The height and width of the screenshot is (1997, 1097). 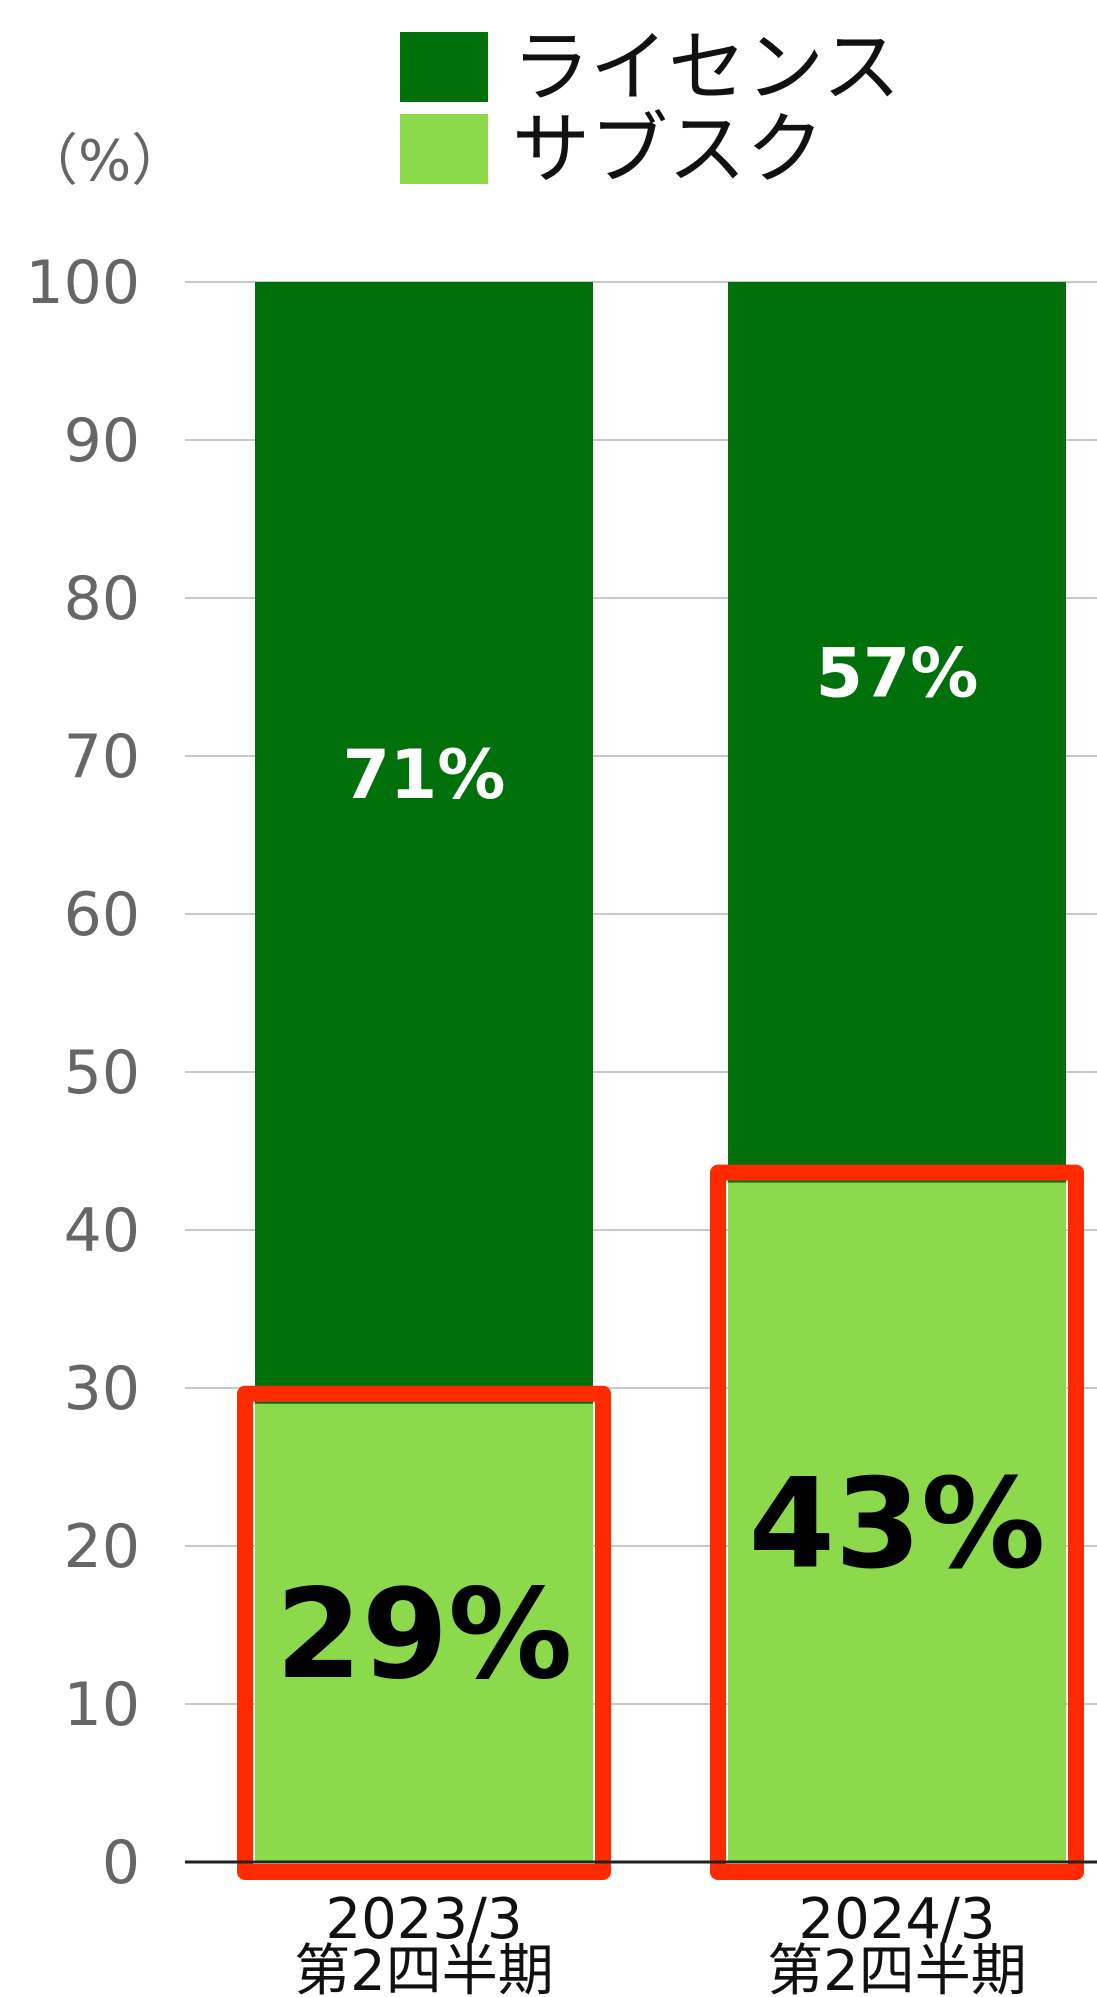 I want to click on x-tick-label: 2023/3, so click(x=423, y=1919).